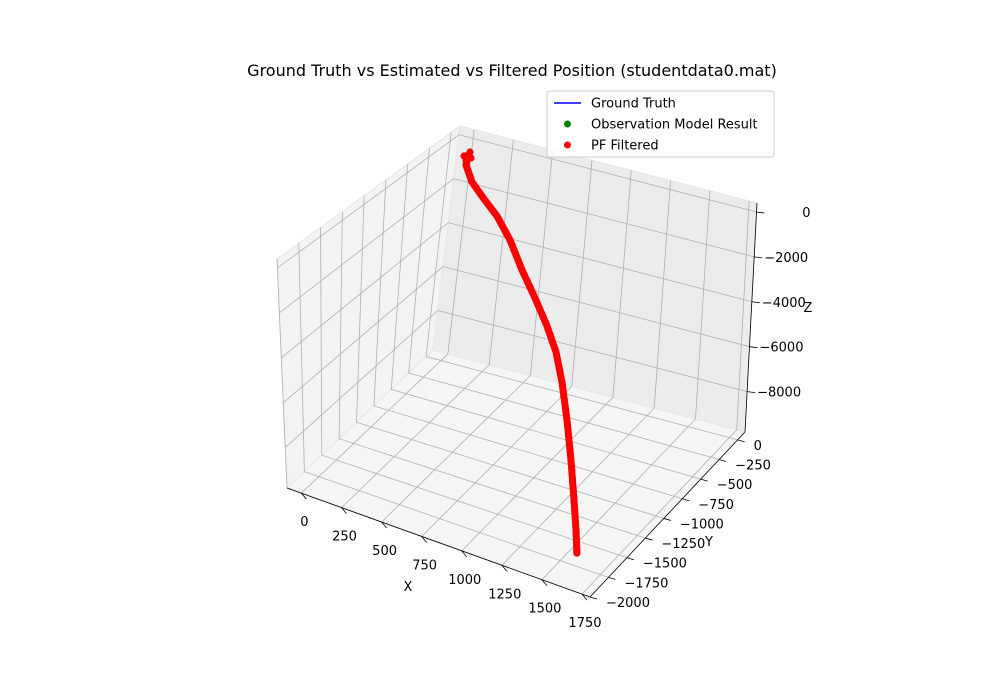 The image size is (1000, 700). I want to click on y-tick-label: −1000, so click(702, 524).